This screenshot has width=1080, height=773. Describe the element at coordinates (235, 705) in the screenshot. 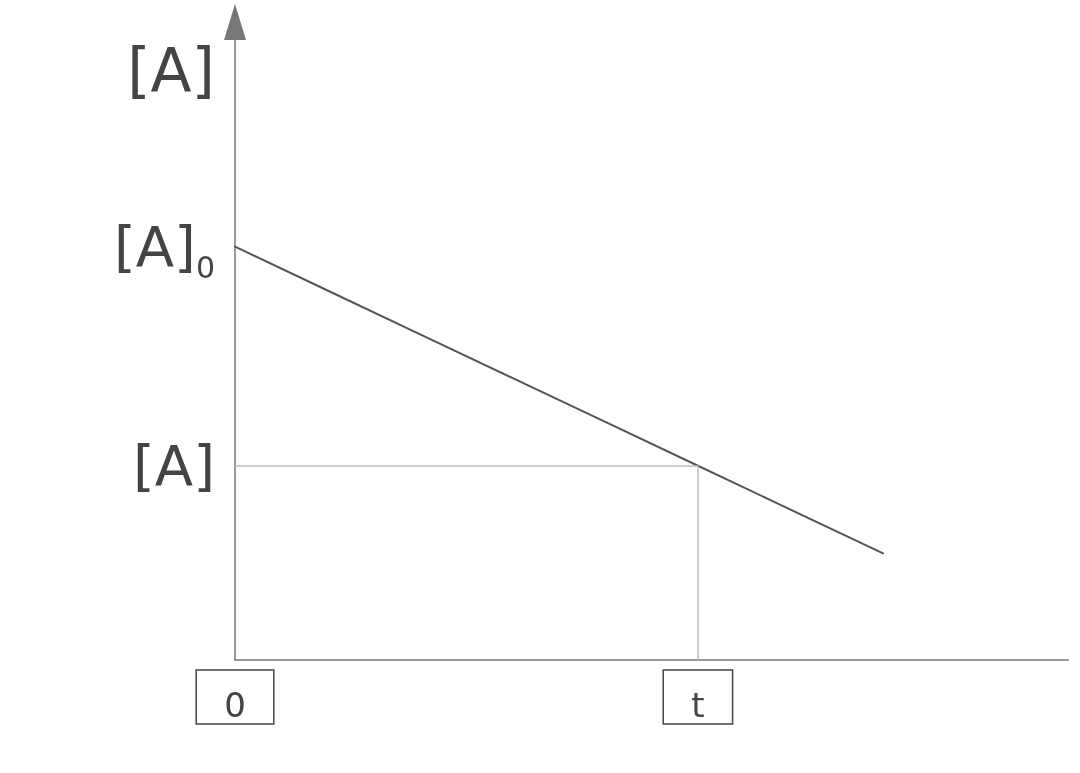

I see `x-tick-label: 0` at that location.